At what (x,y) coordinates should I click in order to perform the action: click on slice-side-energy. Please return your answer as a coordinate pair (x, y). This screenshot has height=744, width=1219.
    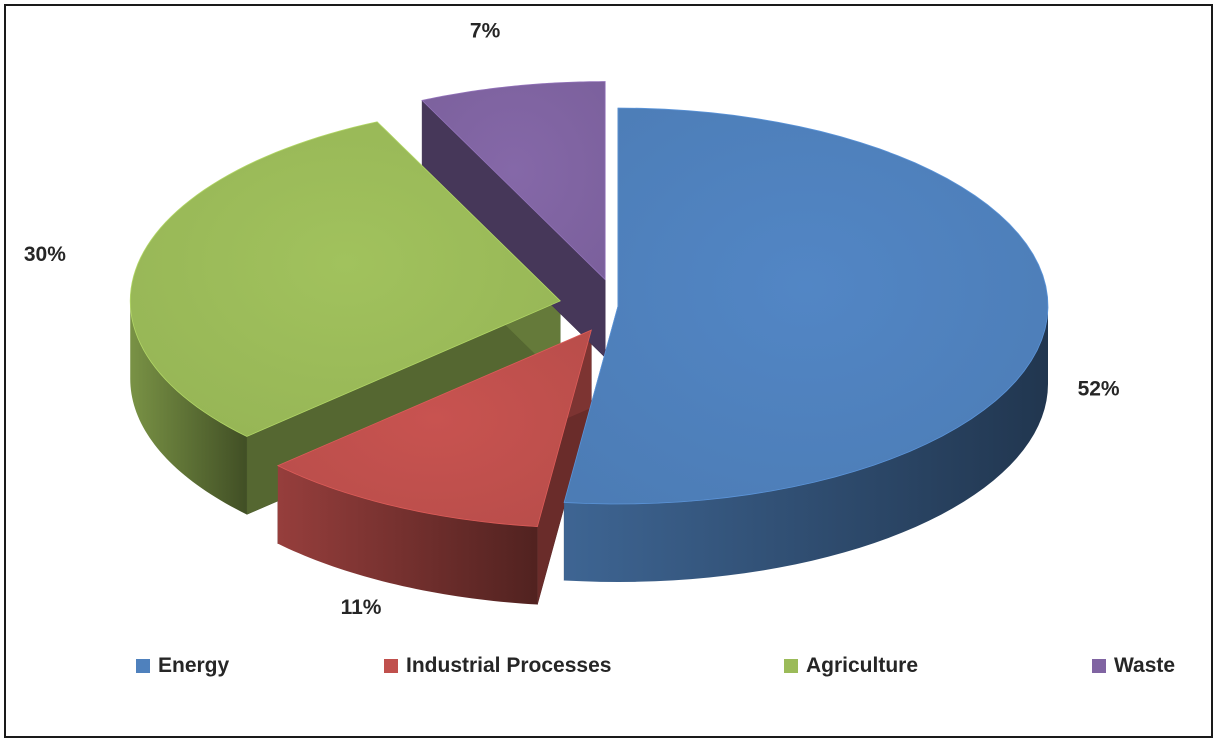
    Looking at the image, I should click on (806, 444).